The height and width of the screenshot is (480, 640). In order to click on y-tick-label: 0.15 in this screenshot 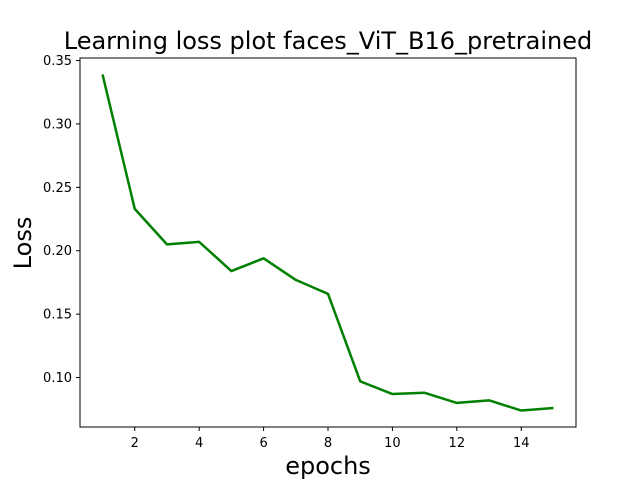, I will do `click(57, 315)`.